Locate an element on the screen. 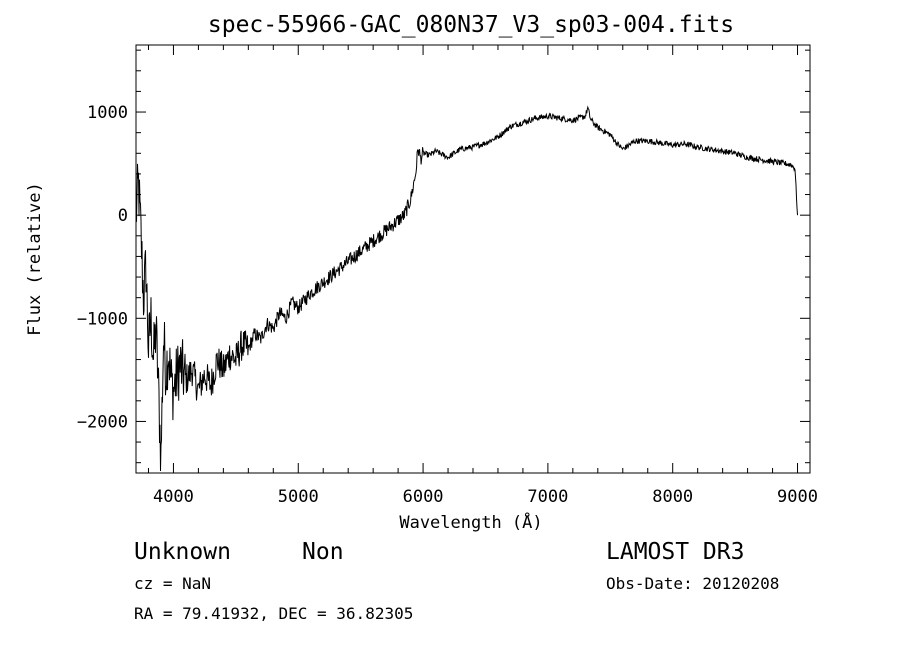 This screenshot has height=649, width=900. x-tick-label: 7000 is located at coordinates (547, 497).